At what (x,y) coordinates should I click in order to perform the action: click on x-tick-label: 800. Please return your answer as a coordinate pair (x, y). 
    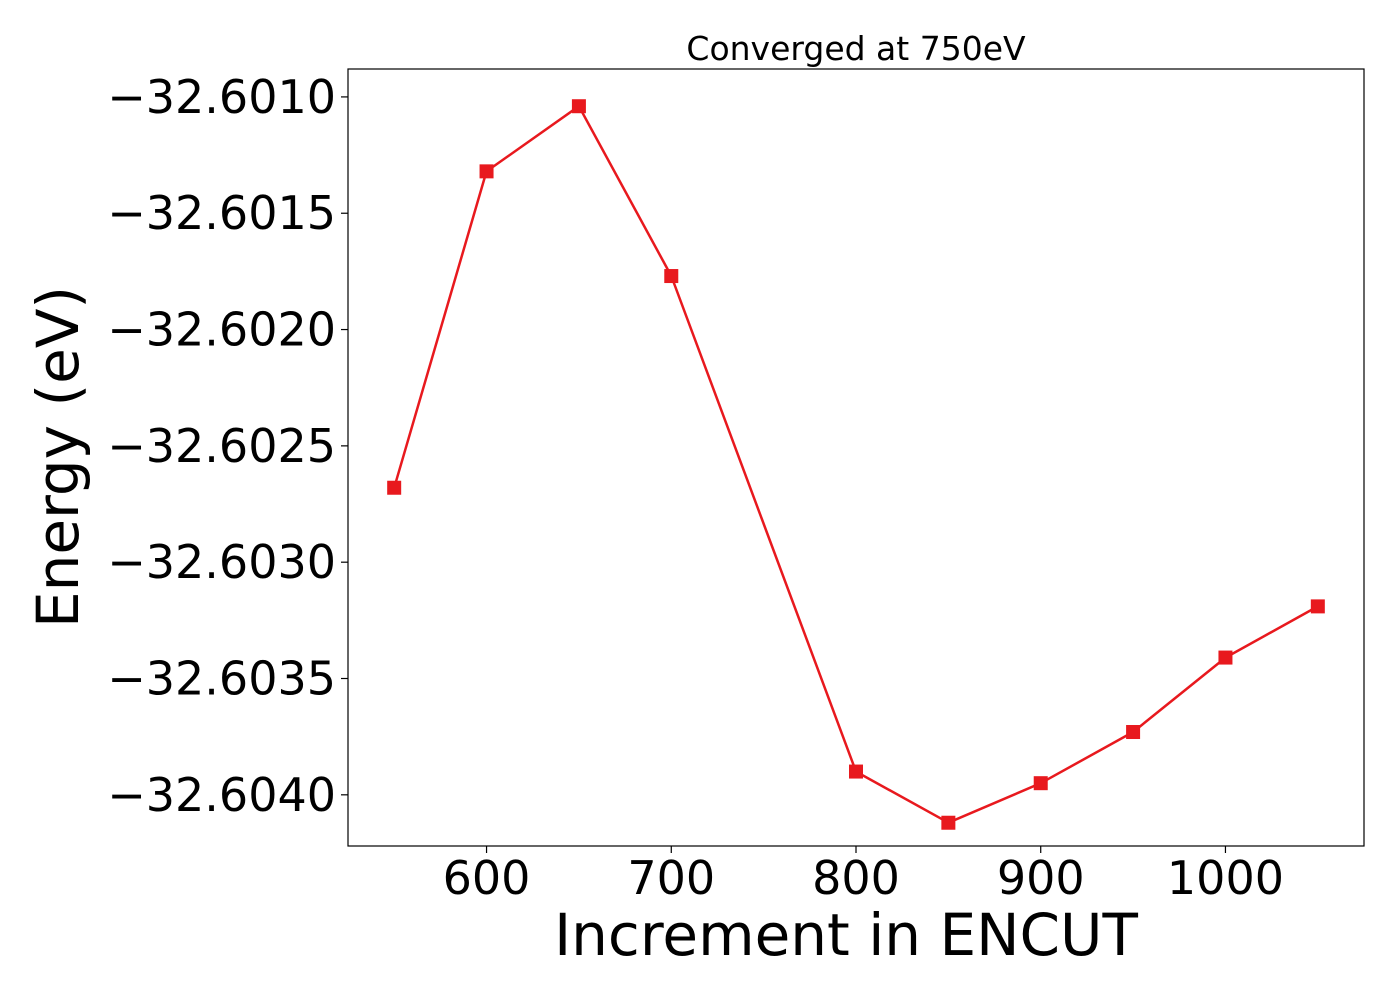
    Looking at the image, I should click on (856, 878).